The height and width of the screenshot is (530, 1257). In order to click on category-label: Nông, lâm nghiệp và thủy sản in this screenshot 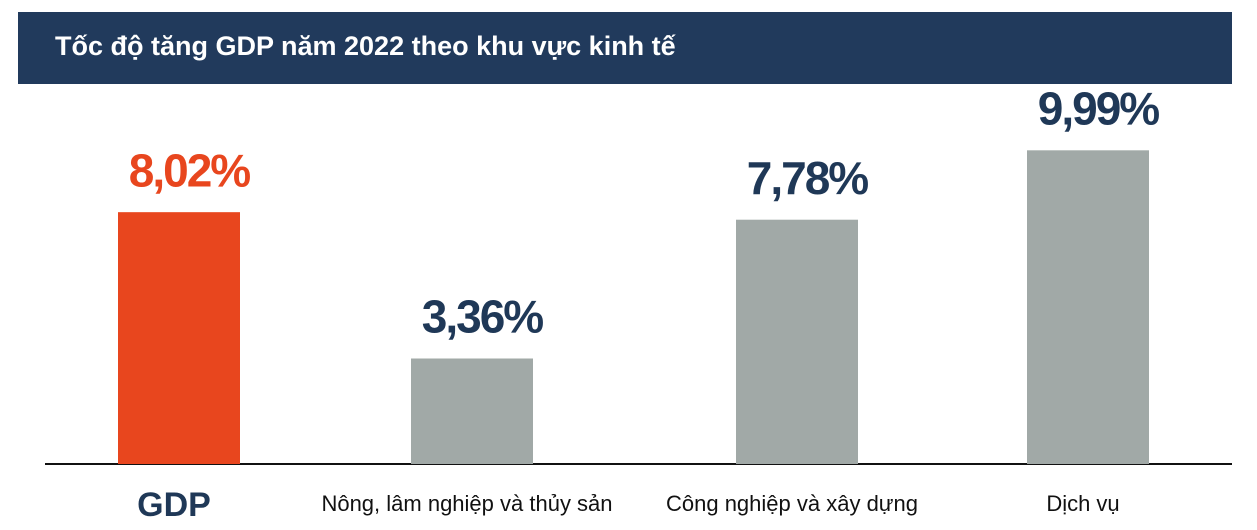, I will do `click(466, 503)`.